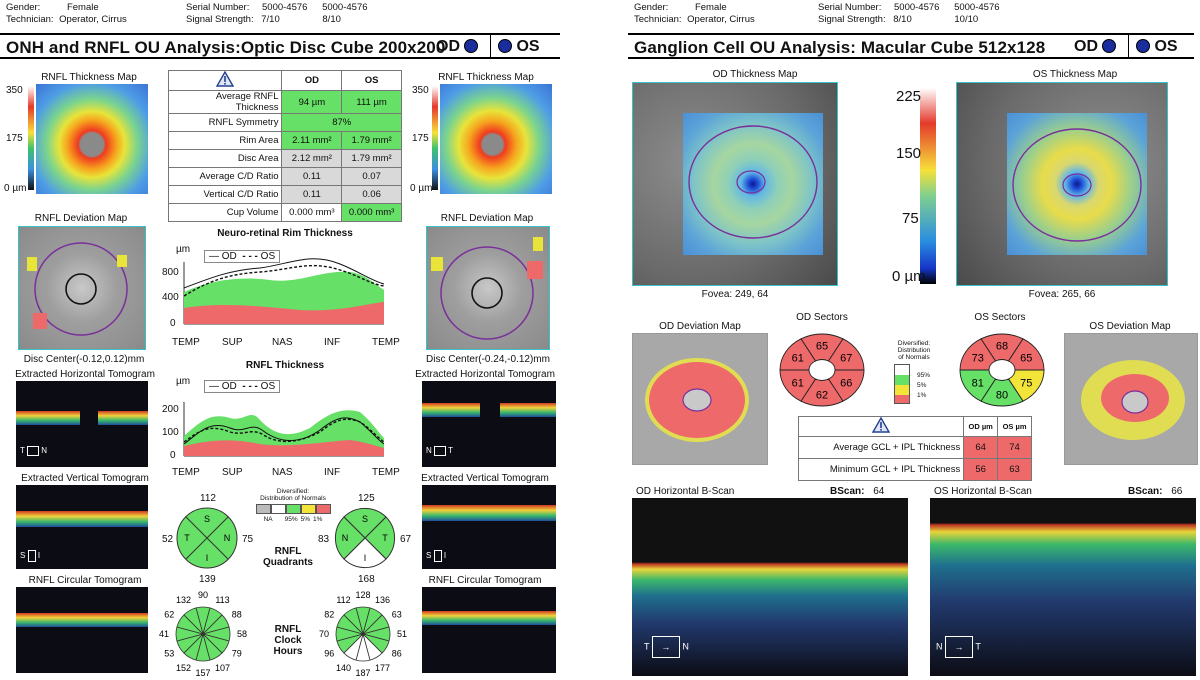 The width and height of the screenshot is (1200, 680). I want to click on row-os: 0.000 mm³, so click(371, 212).